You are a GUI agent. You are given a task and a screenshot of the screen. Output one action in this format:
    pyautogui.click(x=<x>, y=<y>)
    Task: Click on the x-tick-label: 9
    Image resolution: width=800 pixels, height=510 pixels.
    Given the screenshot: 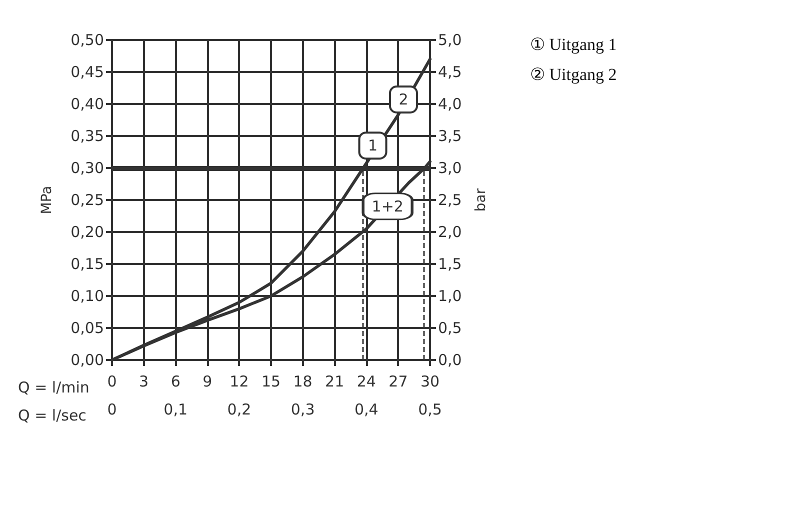 What is the action you would take?
    pyautogui.click(x=207, y=381)
    